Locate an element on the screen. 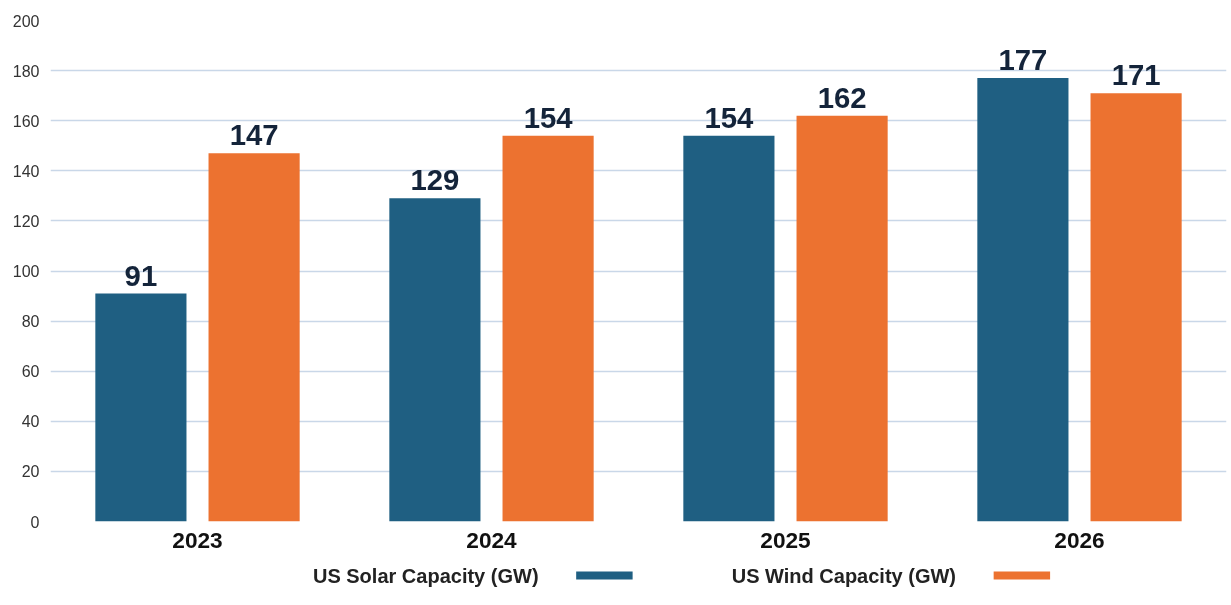 The width and height of the screenshot is (1231, 605). legend-label: US Wind Capacity (GW) is located at coordinates (844, 575).